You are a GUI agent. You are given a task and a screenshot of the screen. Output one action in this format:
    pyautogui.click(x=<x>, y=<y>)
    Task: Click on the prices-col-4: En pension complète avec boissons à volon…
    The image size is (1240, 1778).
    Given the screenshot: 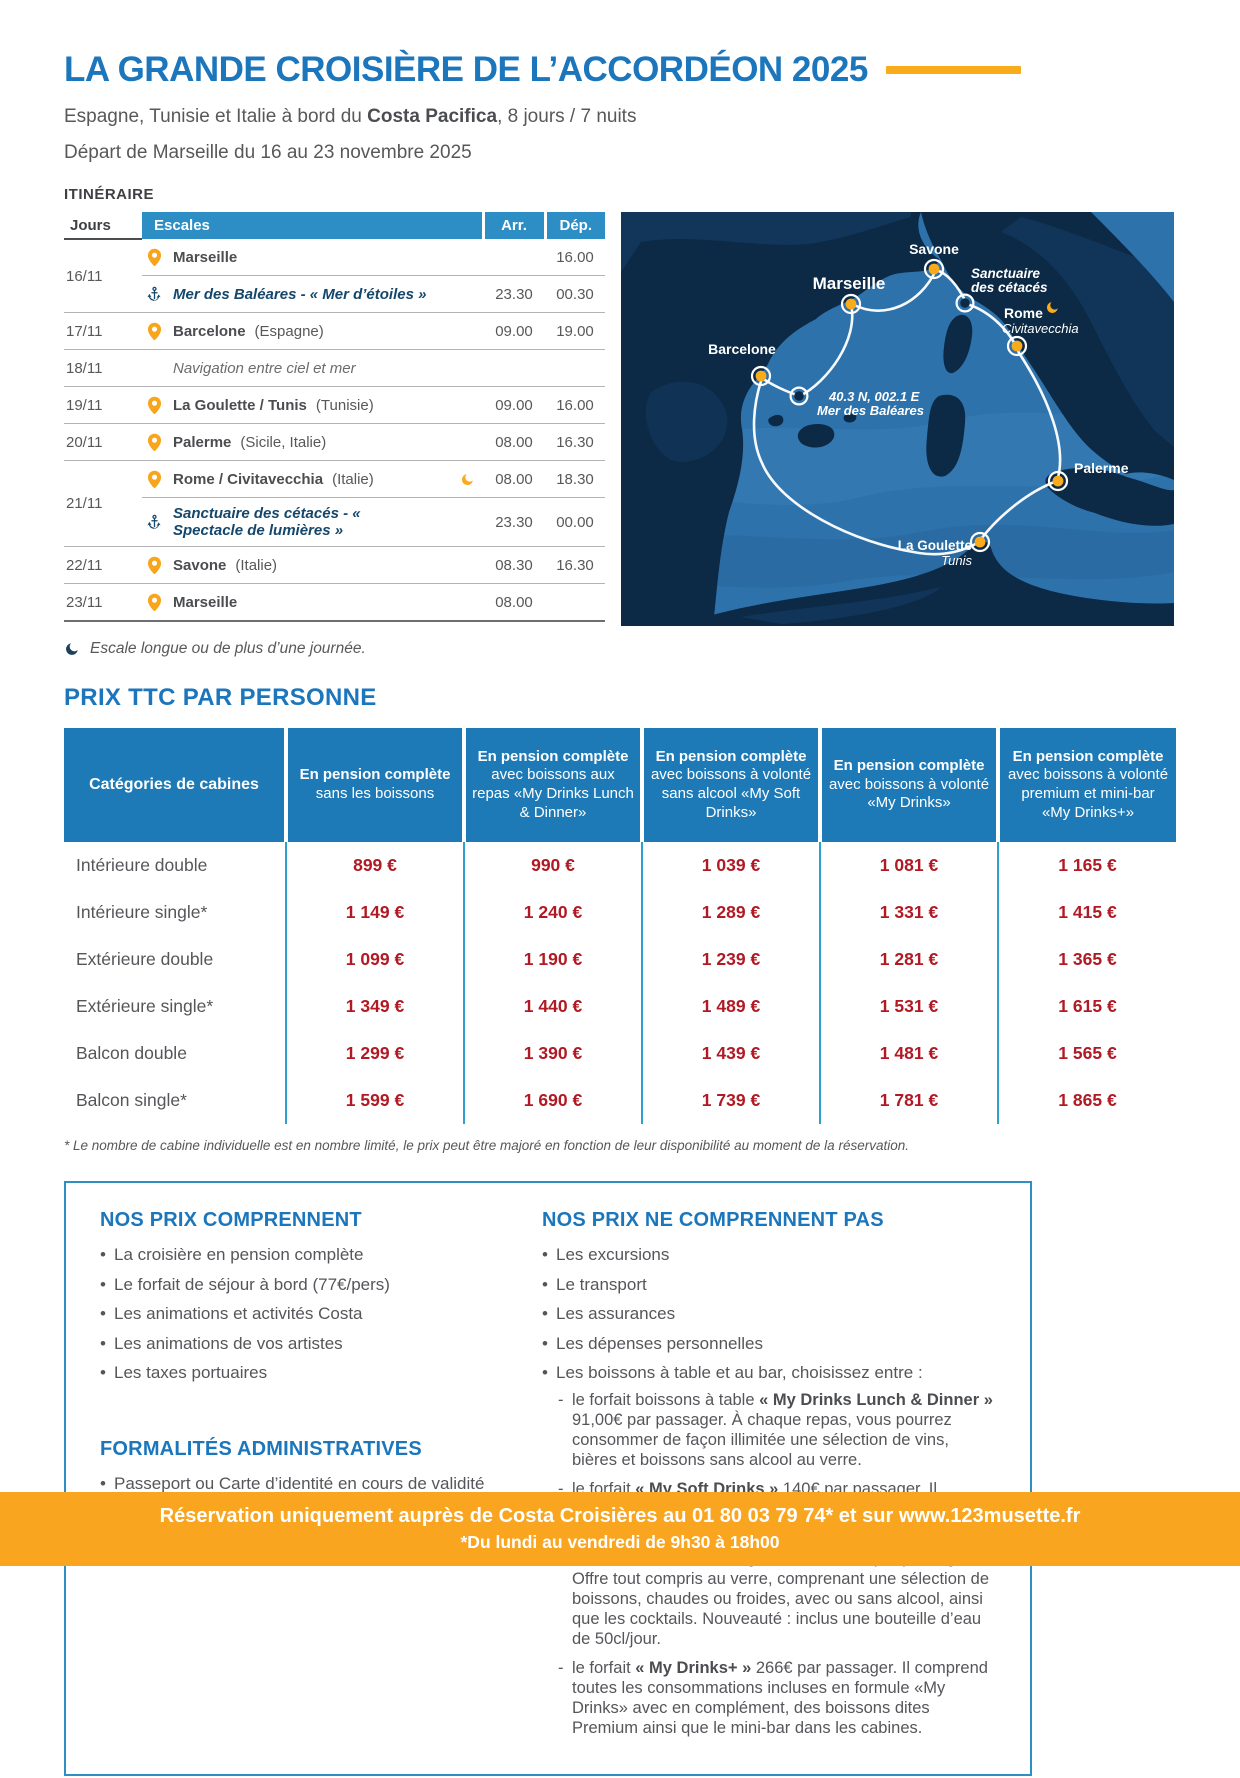 What is the action you would take?
    pyautogui.click(x=908, y=785)
    